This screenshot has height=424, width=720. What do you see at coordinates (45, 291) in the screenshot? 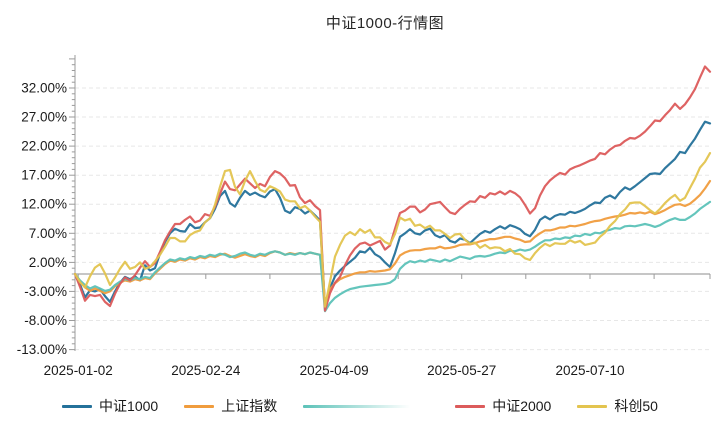
I see `y-tick-label: -3.00%` at bounding box center [45, 291].